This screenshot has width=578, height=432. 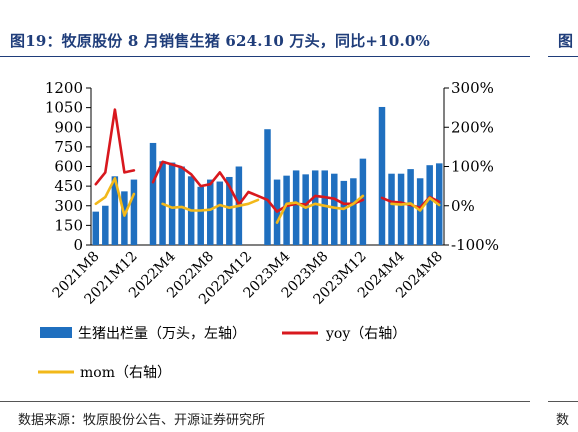 I want to click on right-axis-tick-label: 100%, so click(x=472, y=167).